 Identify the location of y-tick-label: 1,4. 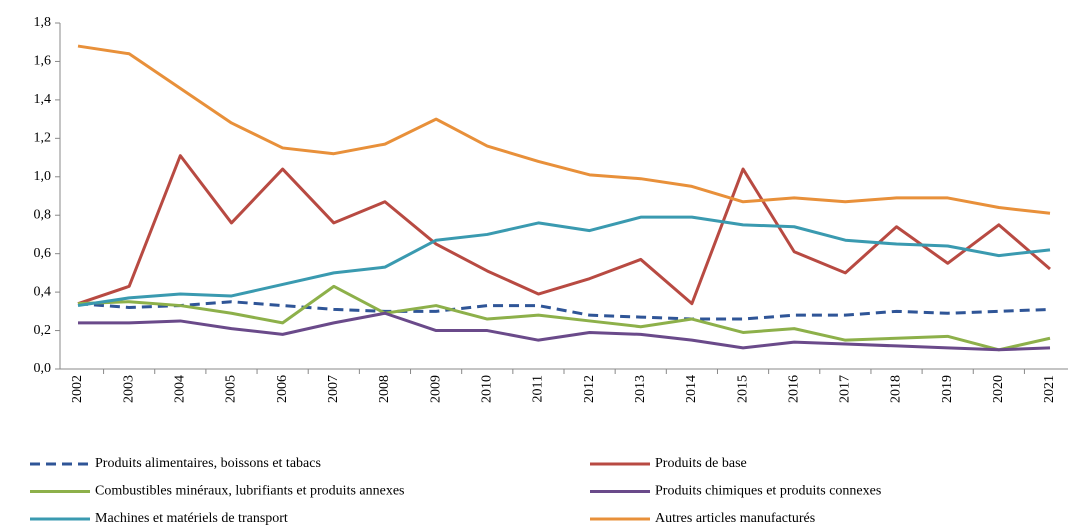
(43, 99).